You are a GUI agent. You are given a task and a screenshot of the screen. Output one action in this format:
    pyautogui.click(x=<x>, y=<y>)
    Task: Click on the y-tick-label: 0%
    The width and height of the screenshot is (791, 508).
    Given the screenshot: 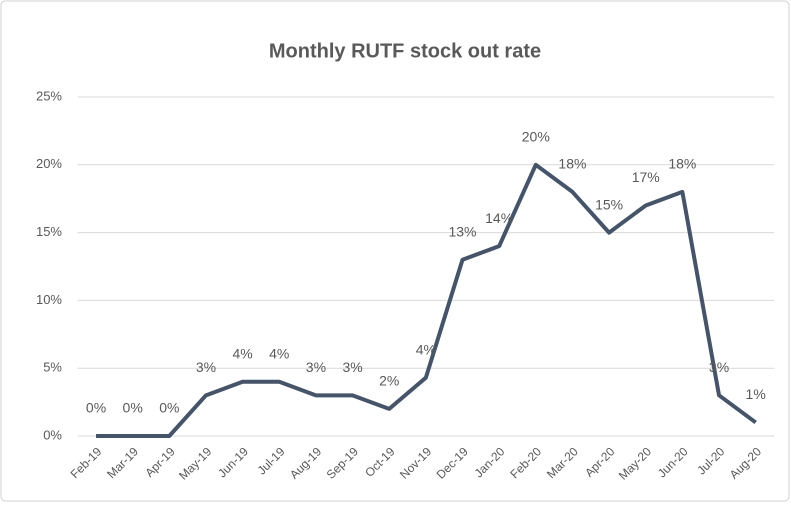 What is the action you would take?
    pyautogui.click(x=52, y=434)
    